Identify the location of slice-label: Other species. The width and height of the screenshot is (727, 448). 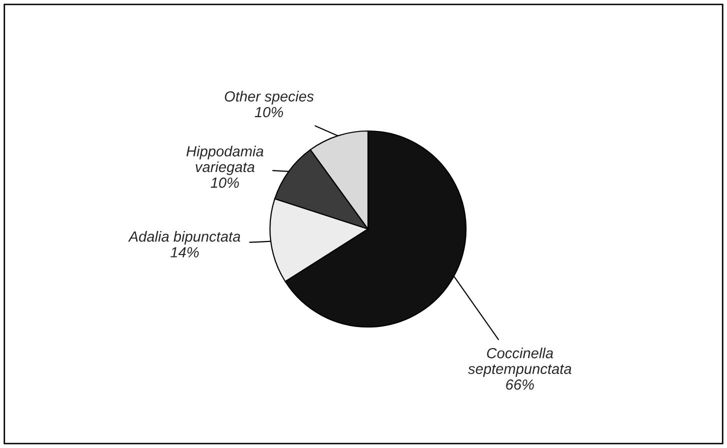
(269, 97).